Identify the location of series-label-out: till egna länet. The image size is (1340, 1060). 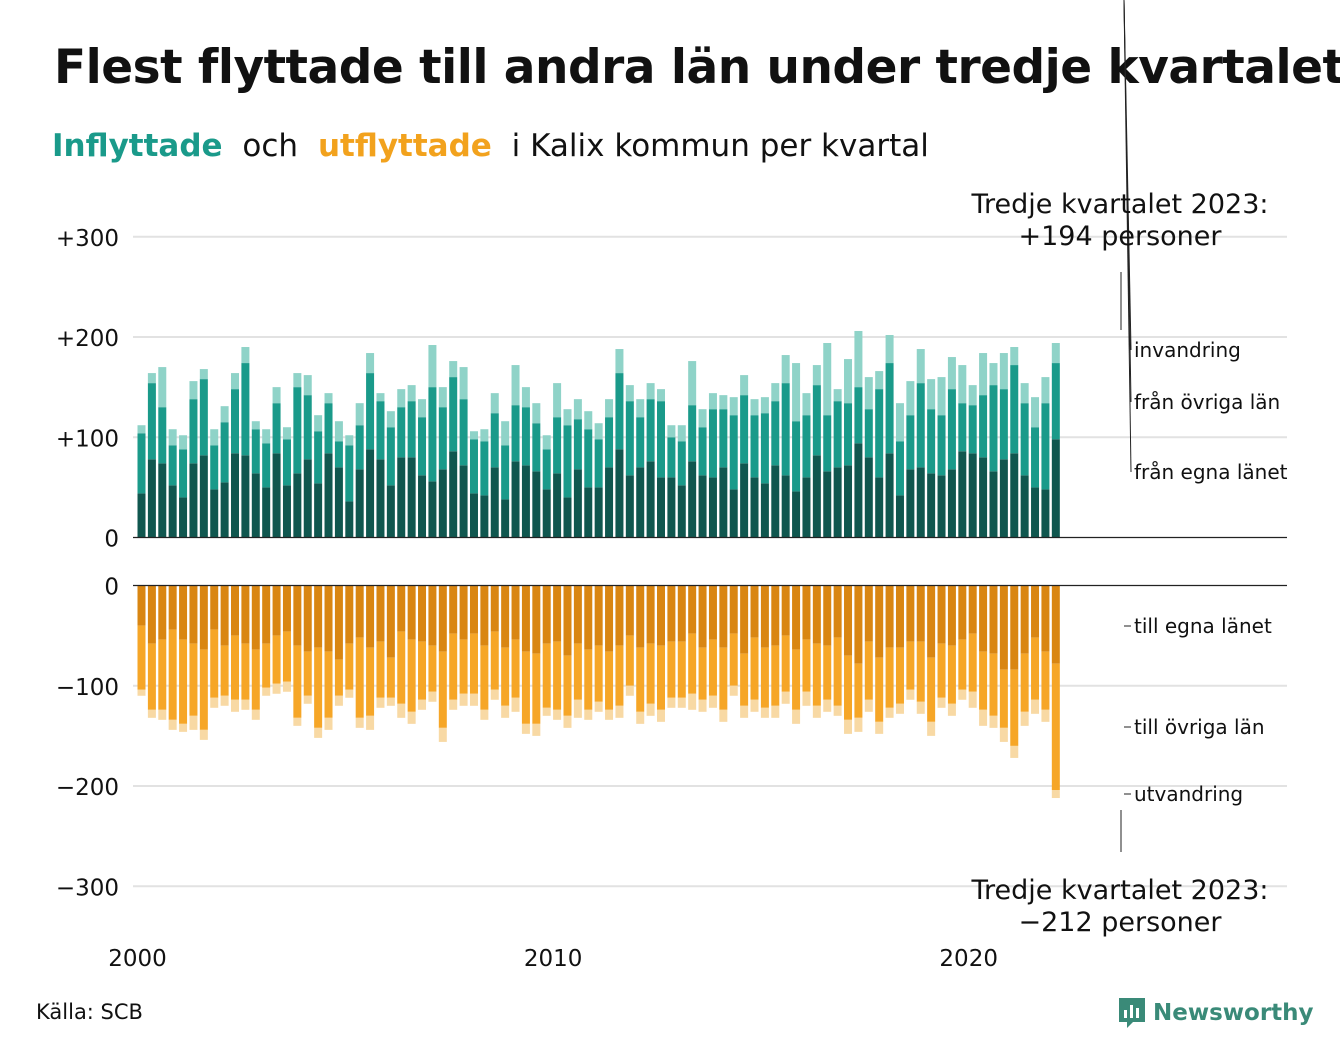
(1203, 626).